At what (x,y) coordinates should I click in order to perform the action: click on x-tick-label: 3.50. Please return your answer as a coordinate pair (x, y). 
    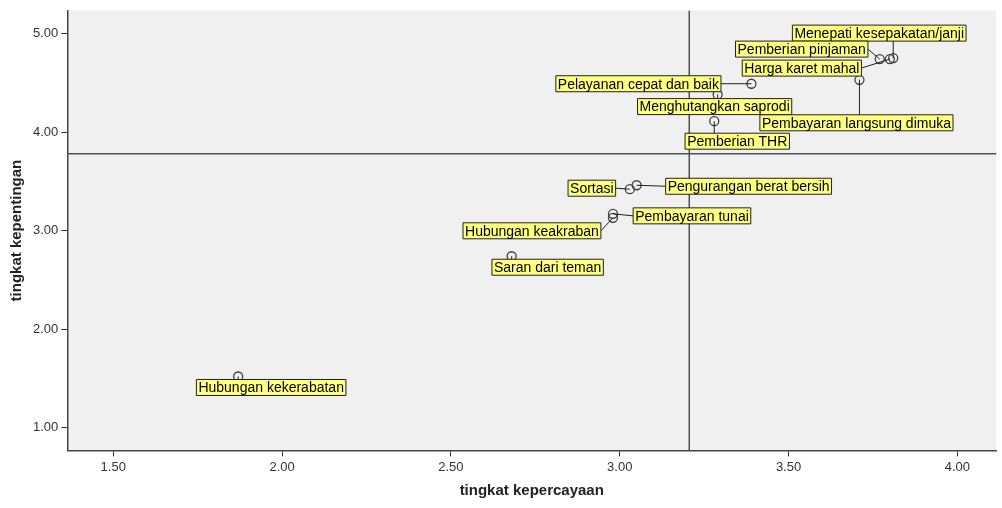
    Looking at the image, I should click on (788, 466).